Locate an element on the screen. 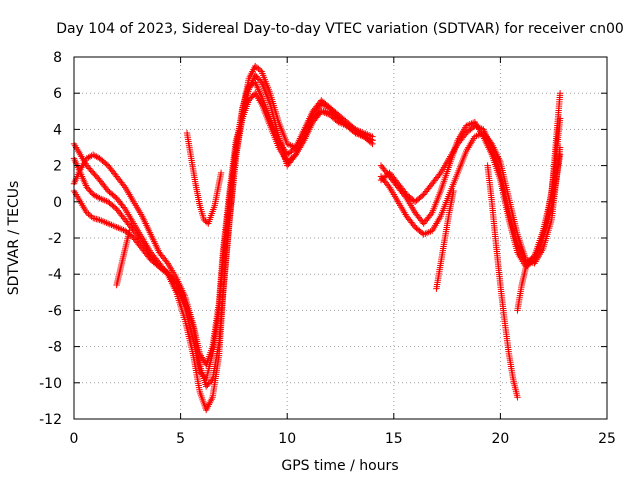  y-tick-labels: -12 -10 -8 -6 -4 -2 0 2 4 6 8 is located at coordinates (50, 239).